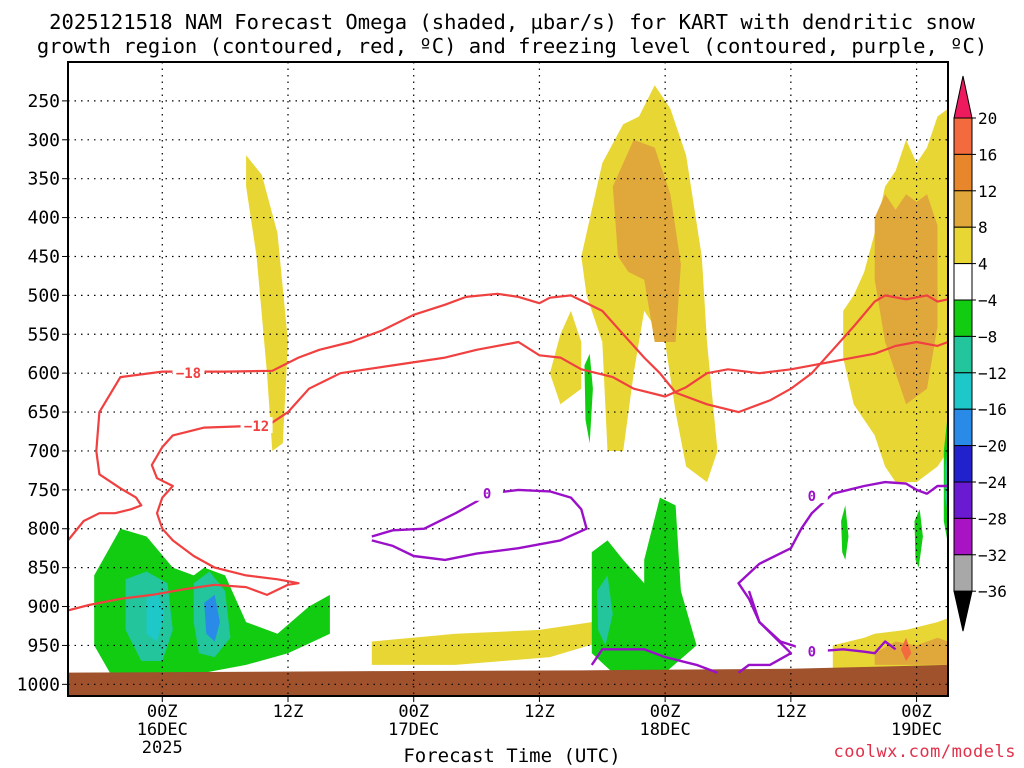 Image resolution: width=1024 pixels, height=768 pixels. What do you see at coordinates (43, 568) in the screenshot?
I see `y-tick-label-850: 850` at bounding box center [43, 568].